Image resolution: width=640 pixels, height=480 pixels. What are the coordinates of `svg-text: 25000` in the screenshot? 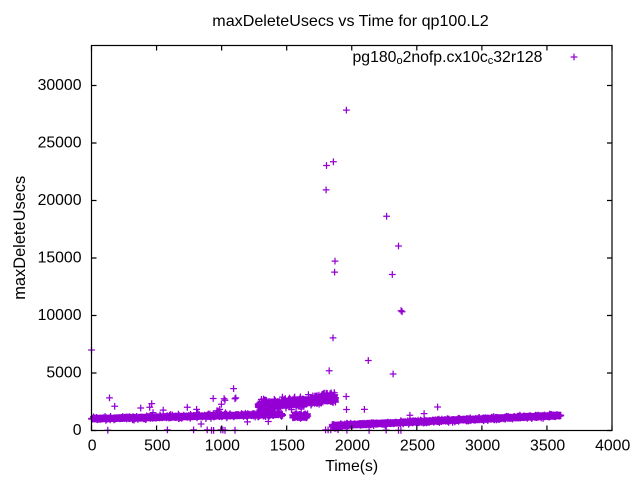 It's located at (60, 143).